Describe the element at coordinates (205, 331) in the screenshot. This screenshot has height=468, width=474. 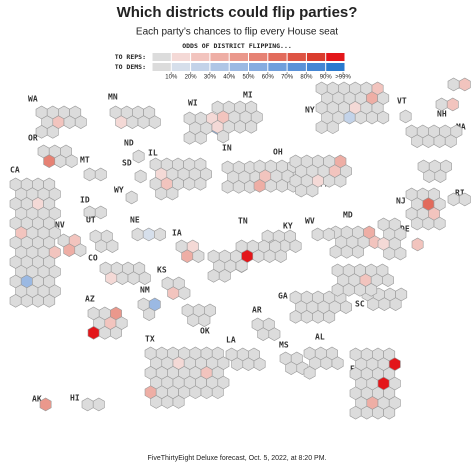
I see `state-label: OK` at that location.